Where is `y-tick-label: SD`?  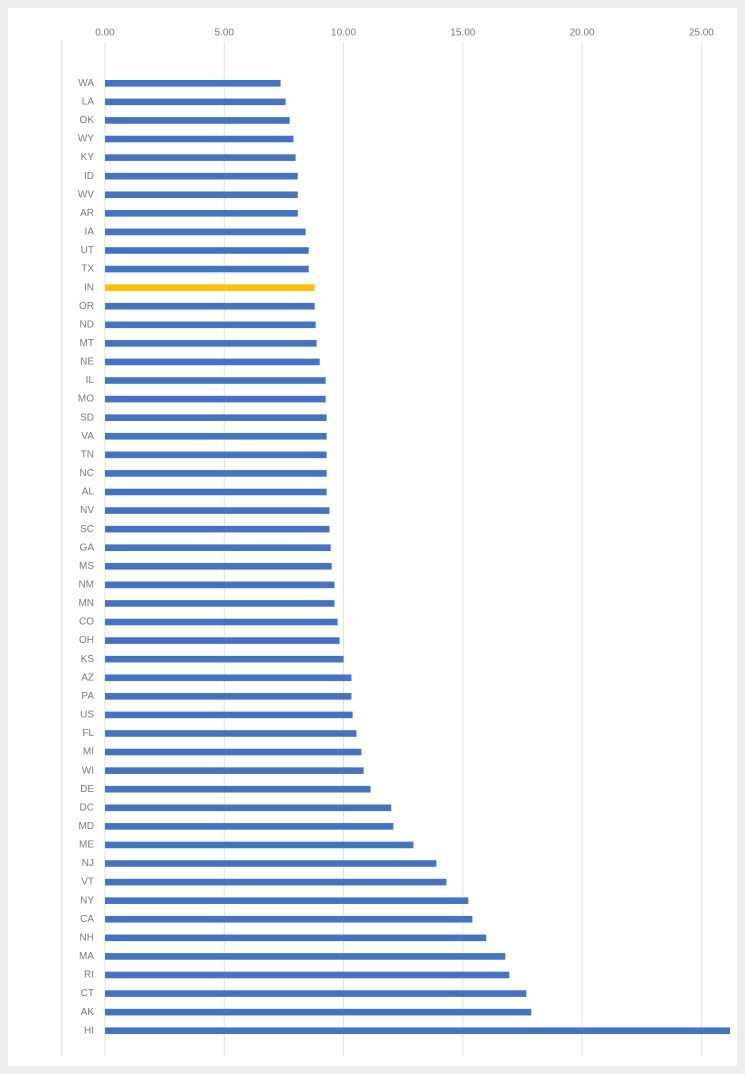 y-tick-label: SD is located at coordinates (87, 417).